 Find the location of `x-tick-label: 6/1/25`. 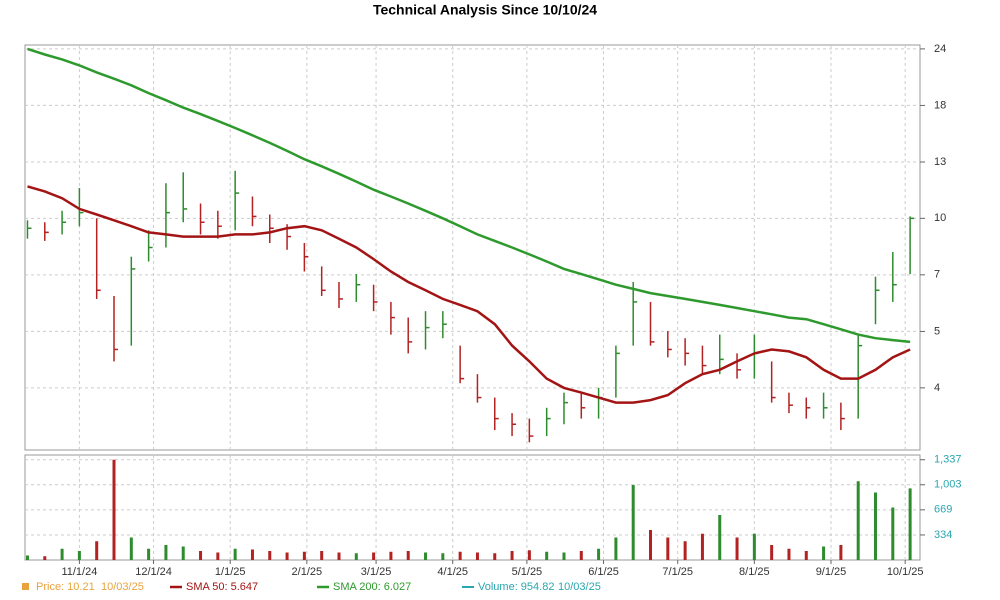

x-tick-label: 6/1/25 is located at coordinates (603, 572).